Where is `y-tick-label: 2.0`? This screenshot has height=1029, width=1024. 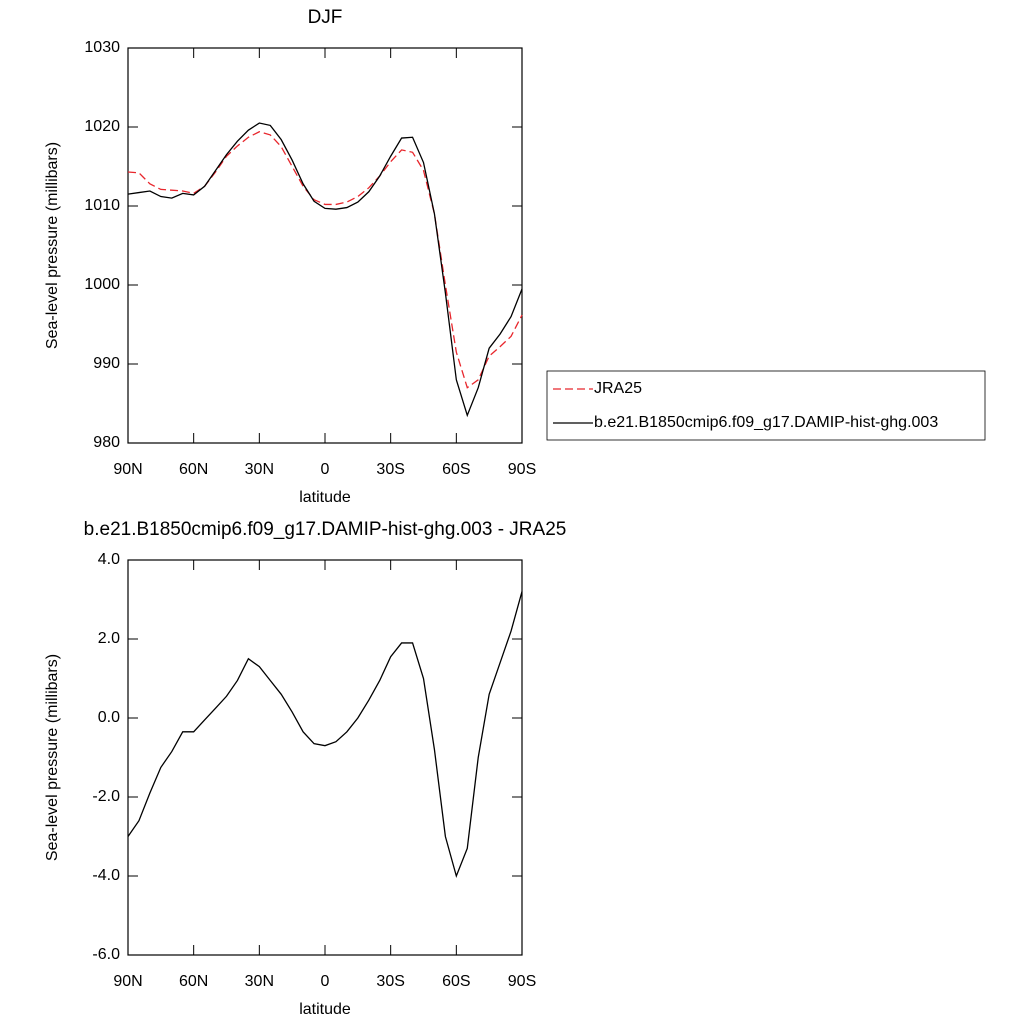 y-tick-label: 2.0 is located at coordinates (109, 638).